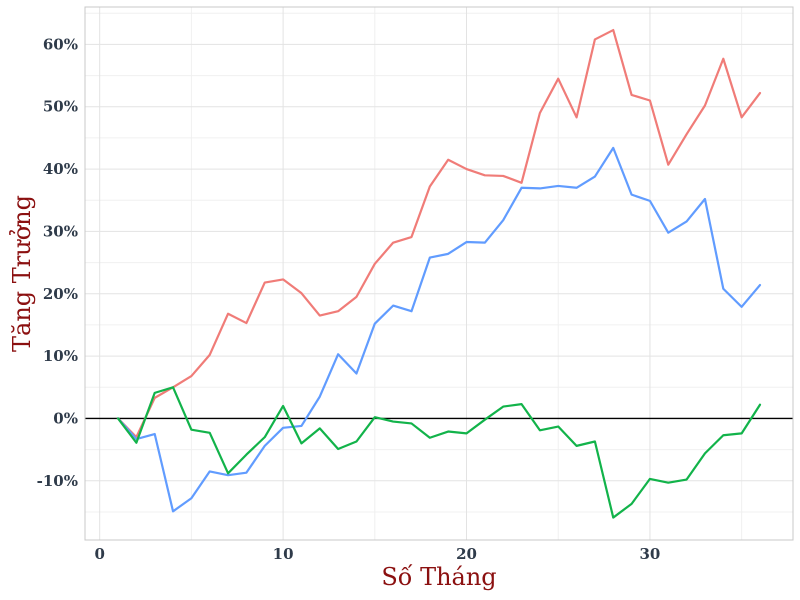 The height and width of the screenshot is (600, 800). What do you see at coordinates (649, 554) in the screenshot?
I see `x-tick-label: 30` at bounding box center [649, 554].